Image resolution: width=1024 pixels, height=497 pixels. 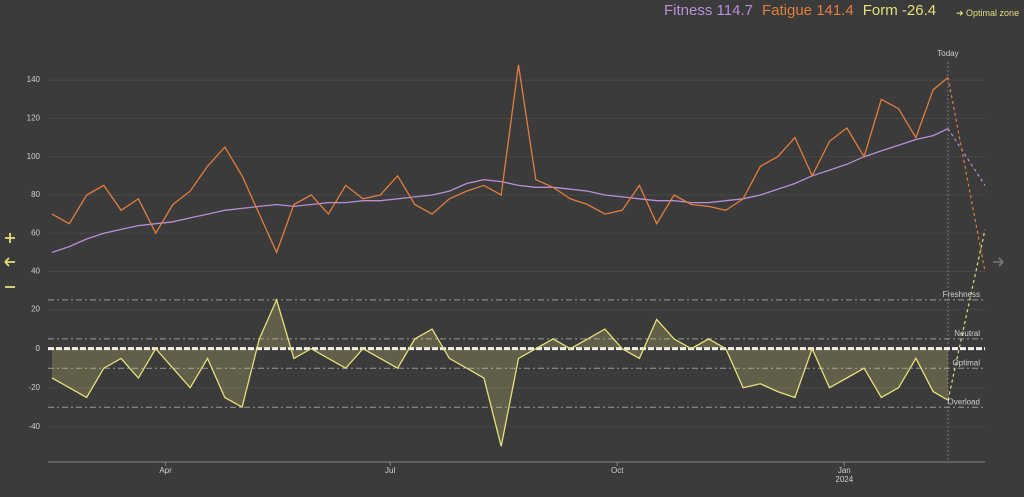 I want to click on metrics-header: Fitness 114.7 Fatigue 141.4 Form -26.4, so click(x=804, y=10).